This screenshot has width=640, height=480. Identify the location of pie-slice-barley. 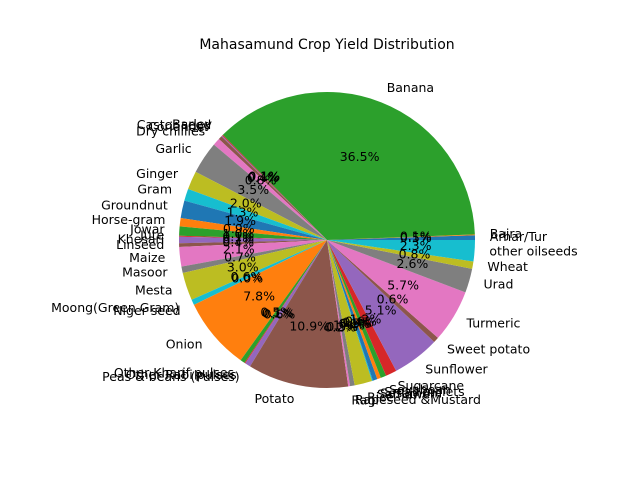
(274, 187).